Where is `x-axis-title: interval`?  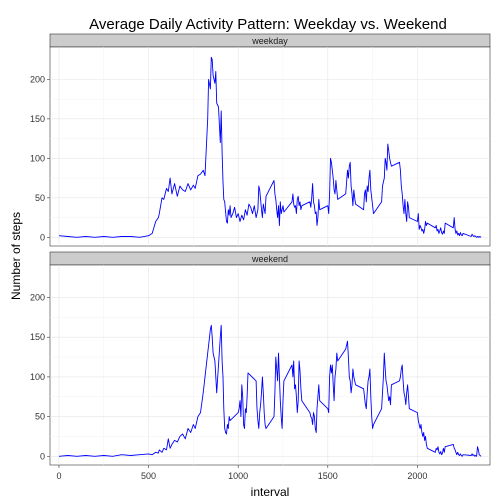 x-axis-title: interval is located at coordinates (270, 492).